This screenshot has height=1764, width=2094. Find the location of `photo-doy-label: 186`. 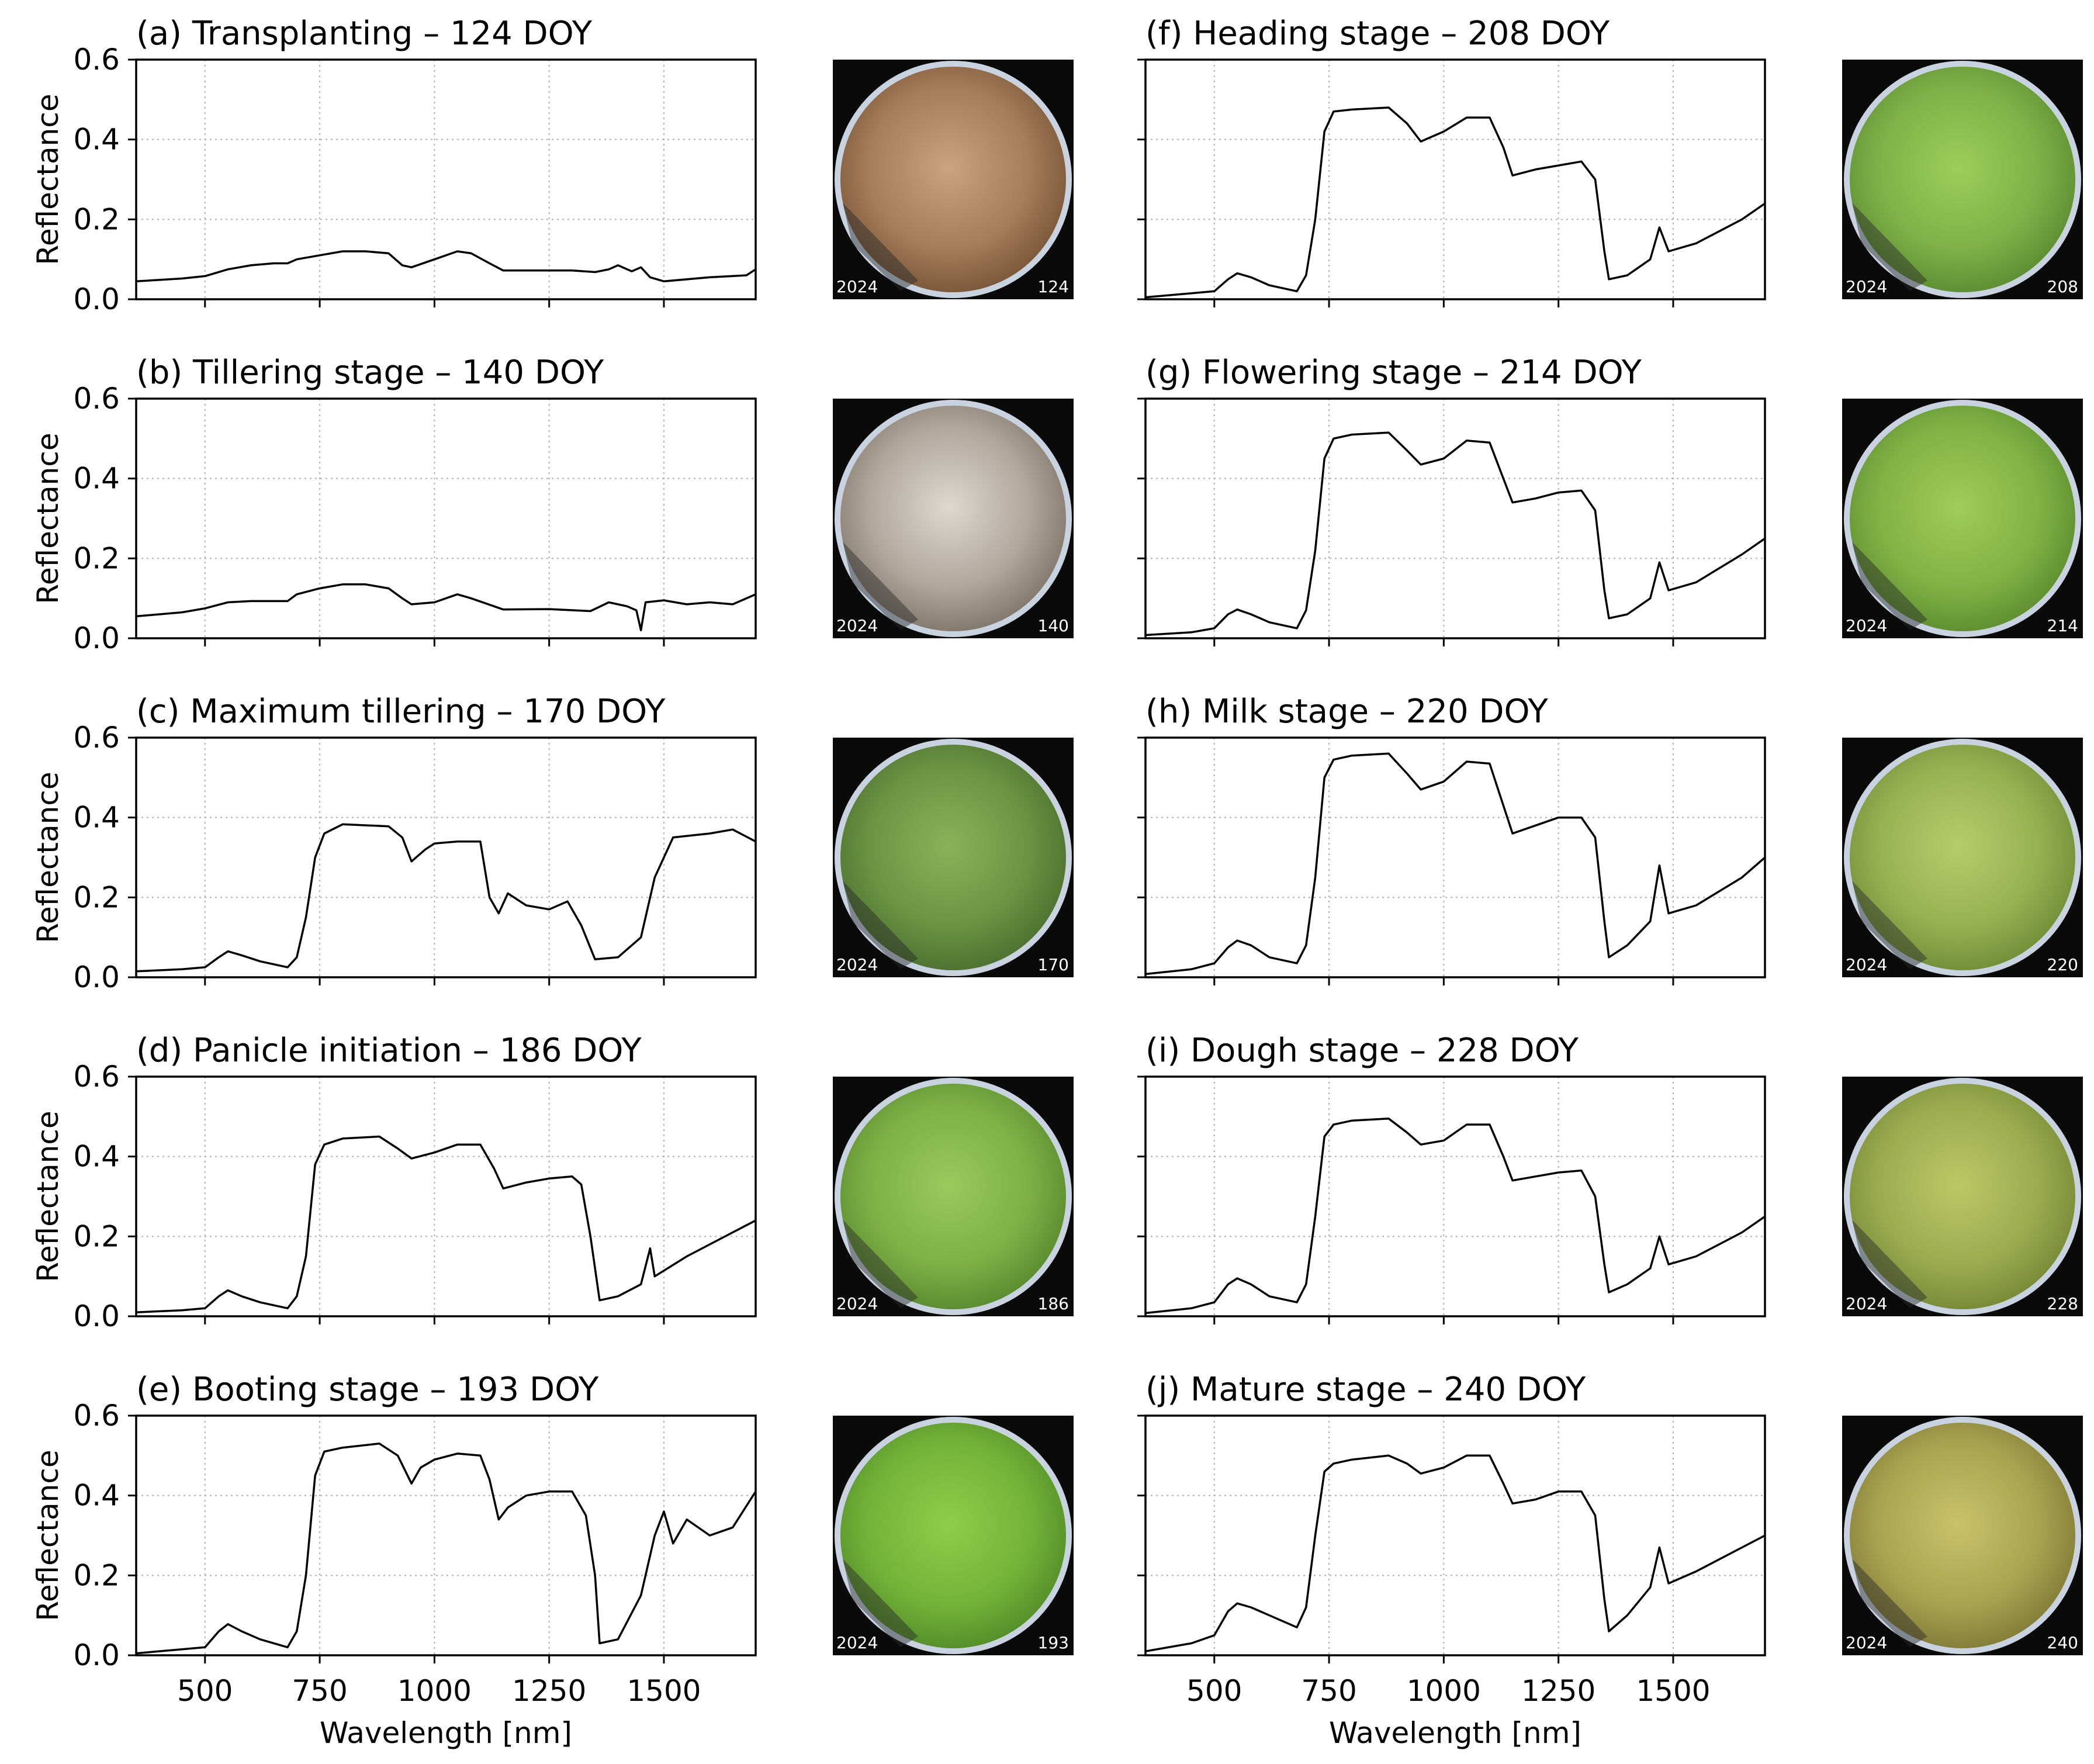

photo-doy-label: 186 is located at coordinates (1053, 1304).